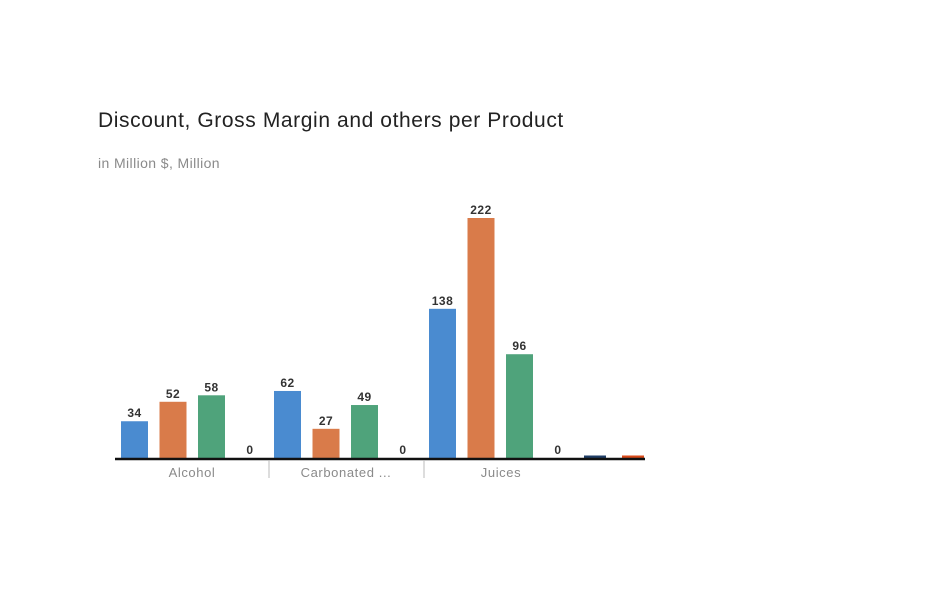  Describe the element at coordinates (519, 346) in the screenshot. I see `data-label: 96` at that location.